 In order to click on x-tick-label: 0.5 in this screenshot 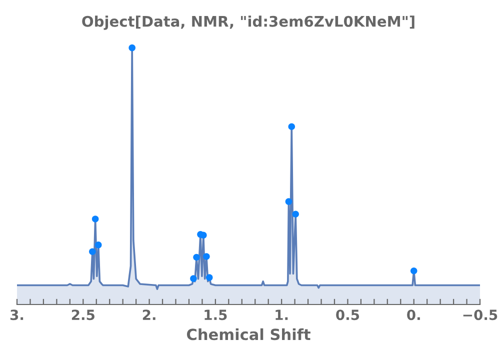, I will do `click(348, 315)`.